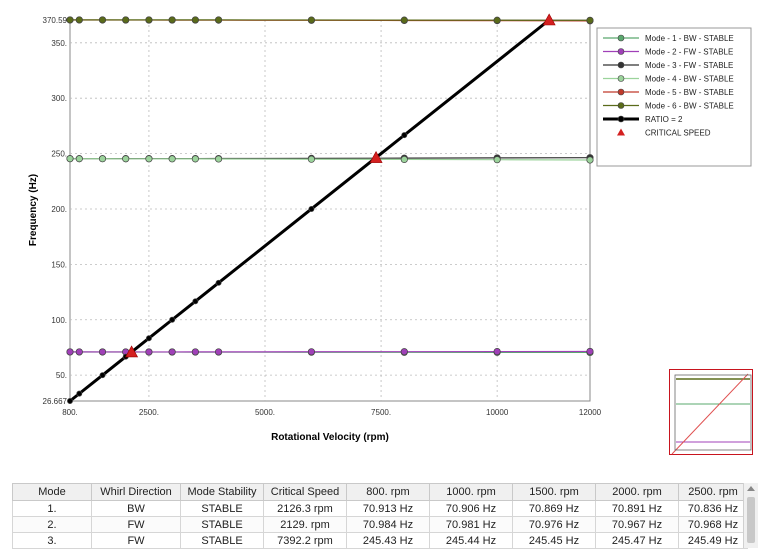  I want to click on y-tick-label: 350., so click(59, 43).